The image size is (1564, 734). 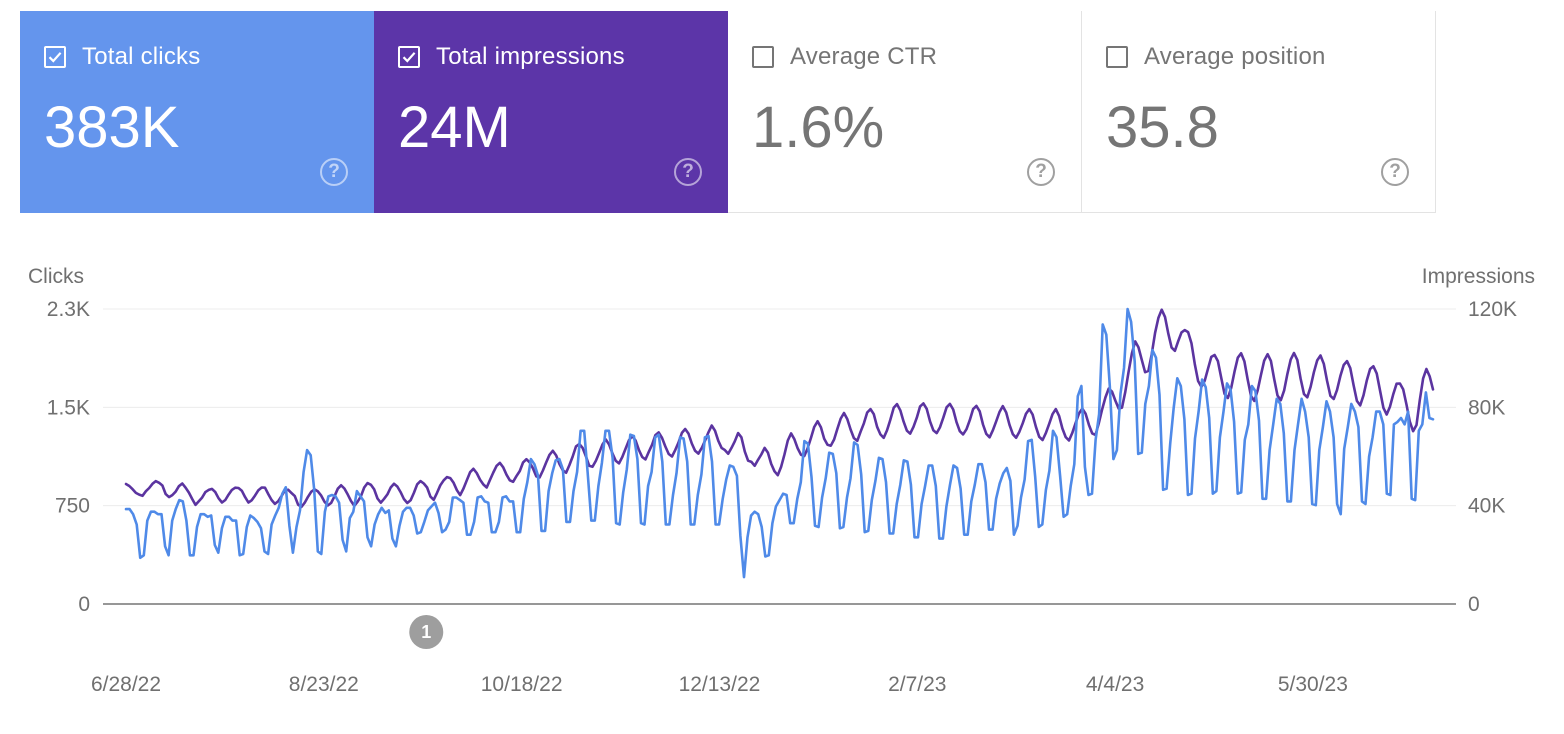 I want to click on x-tick-label: 2/7/23, so click(x=917, y=684).